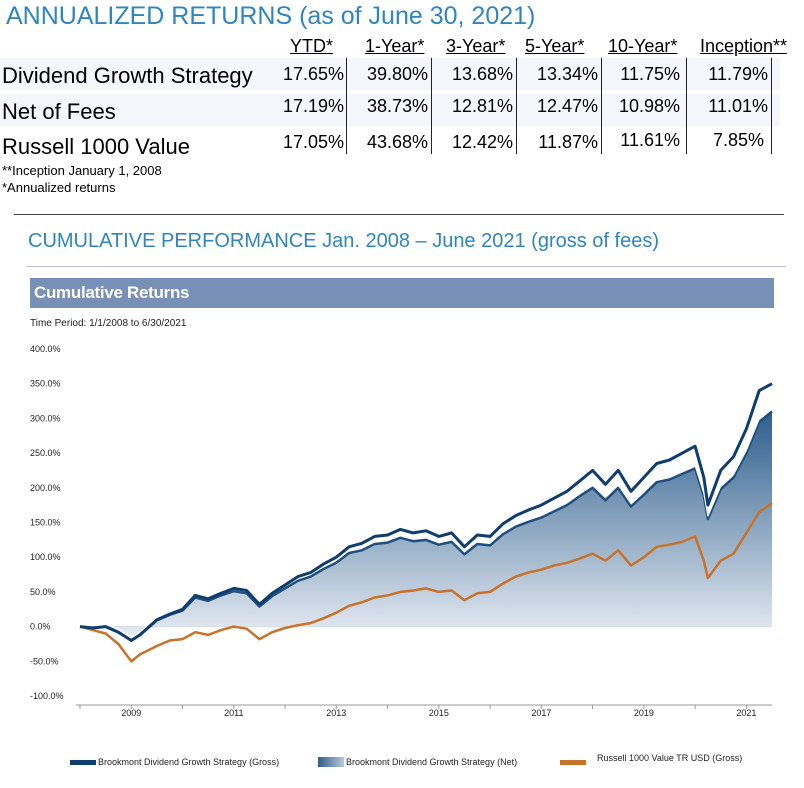 The width and height of the screenshot is (804, 788). I want to click on y-tick-label: 300.0%, so click(45, 418).